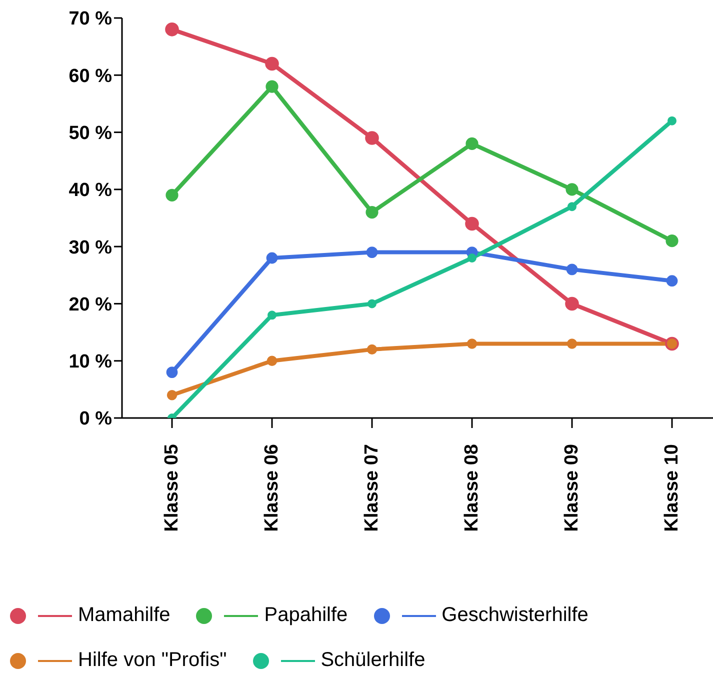 The height and width of the screenshot is (679, 713). What do you see at coordinates (372, 488) in the screenshot?
I see `x-tick-label: Klasse 07` at bounding box center [372, 488].